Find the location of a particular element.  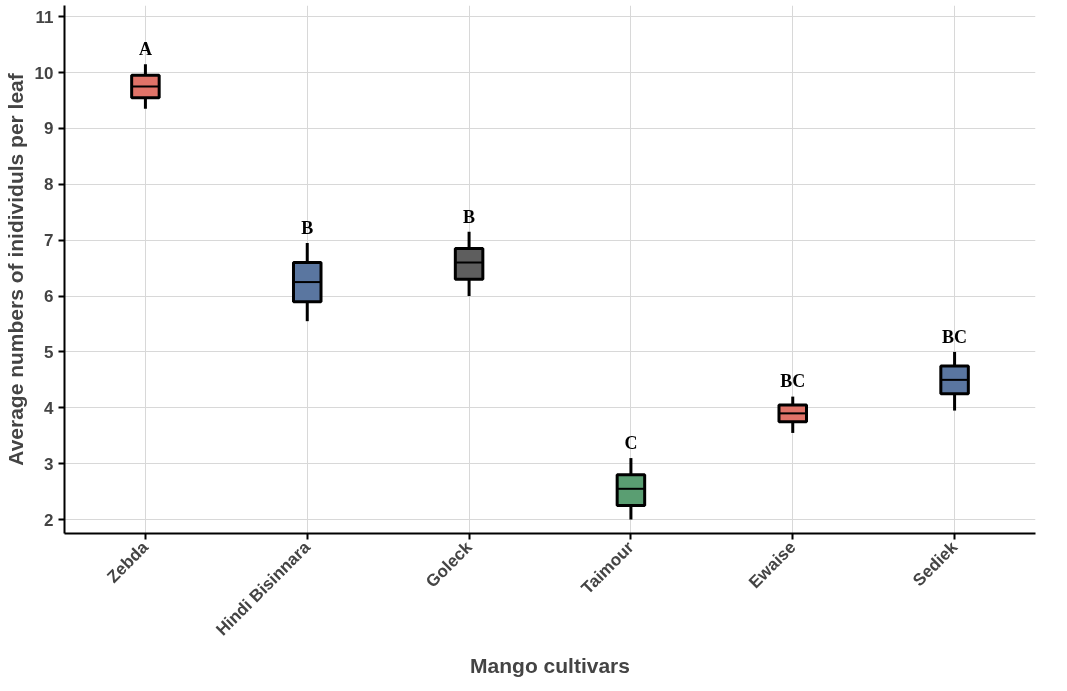

y-tick-label: 7 is located at coordinates (49, 241).